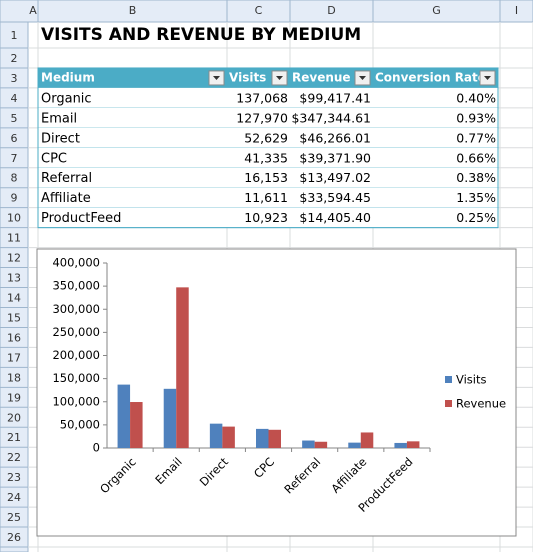  What do you see at coordinates (14, 158) in the screenshot?
I see `row-header: 7` at bounding box center [14, 158].